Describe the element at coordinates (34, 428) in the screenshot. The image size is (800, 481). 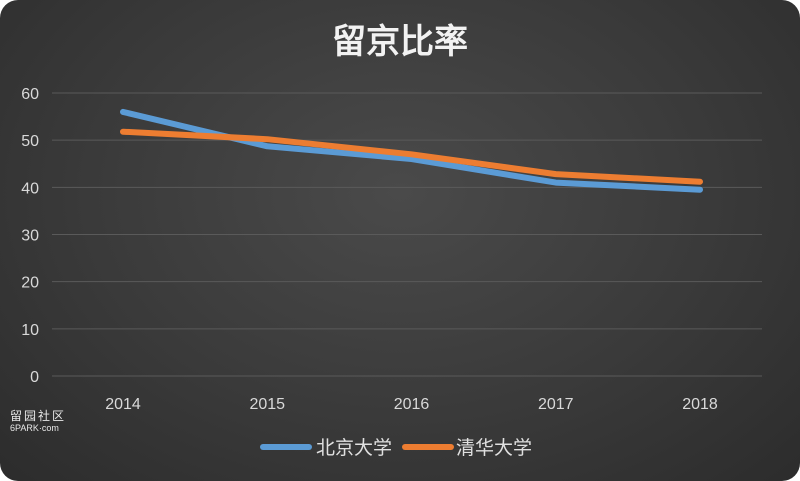
I see `watermark-line2: 6PARK·com` at that location.